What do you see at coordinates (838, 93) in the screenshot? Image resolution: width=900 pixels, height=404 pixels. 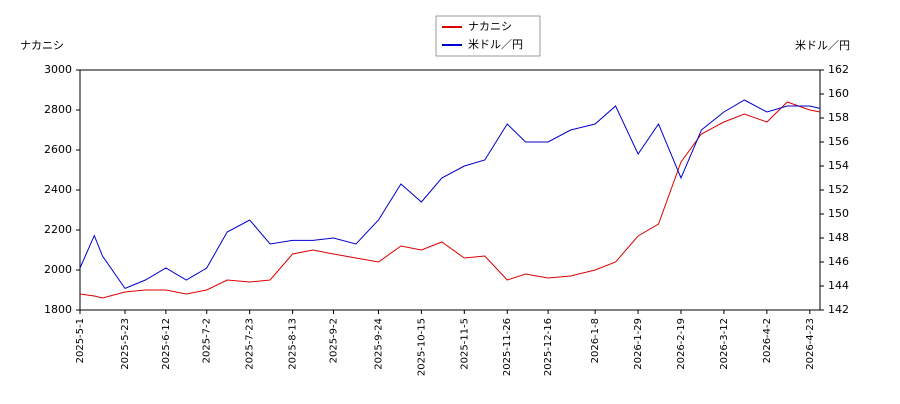 I see `y2-tick-label: 160` at bounding box center [838, 93].